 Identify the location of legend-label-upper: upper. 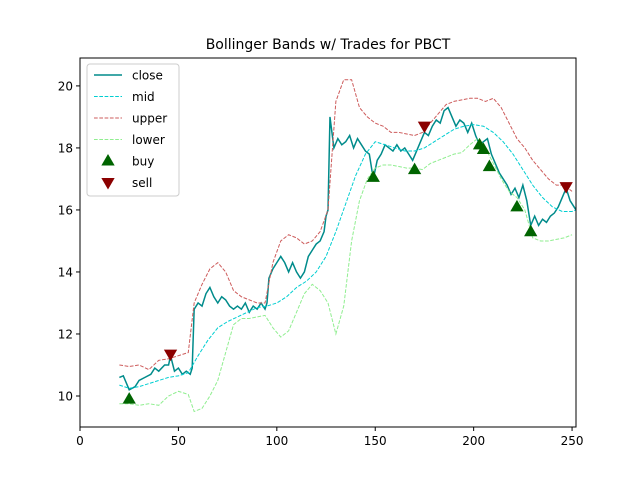
(149, 119).